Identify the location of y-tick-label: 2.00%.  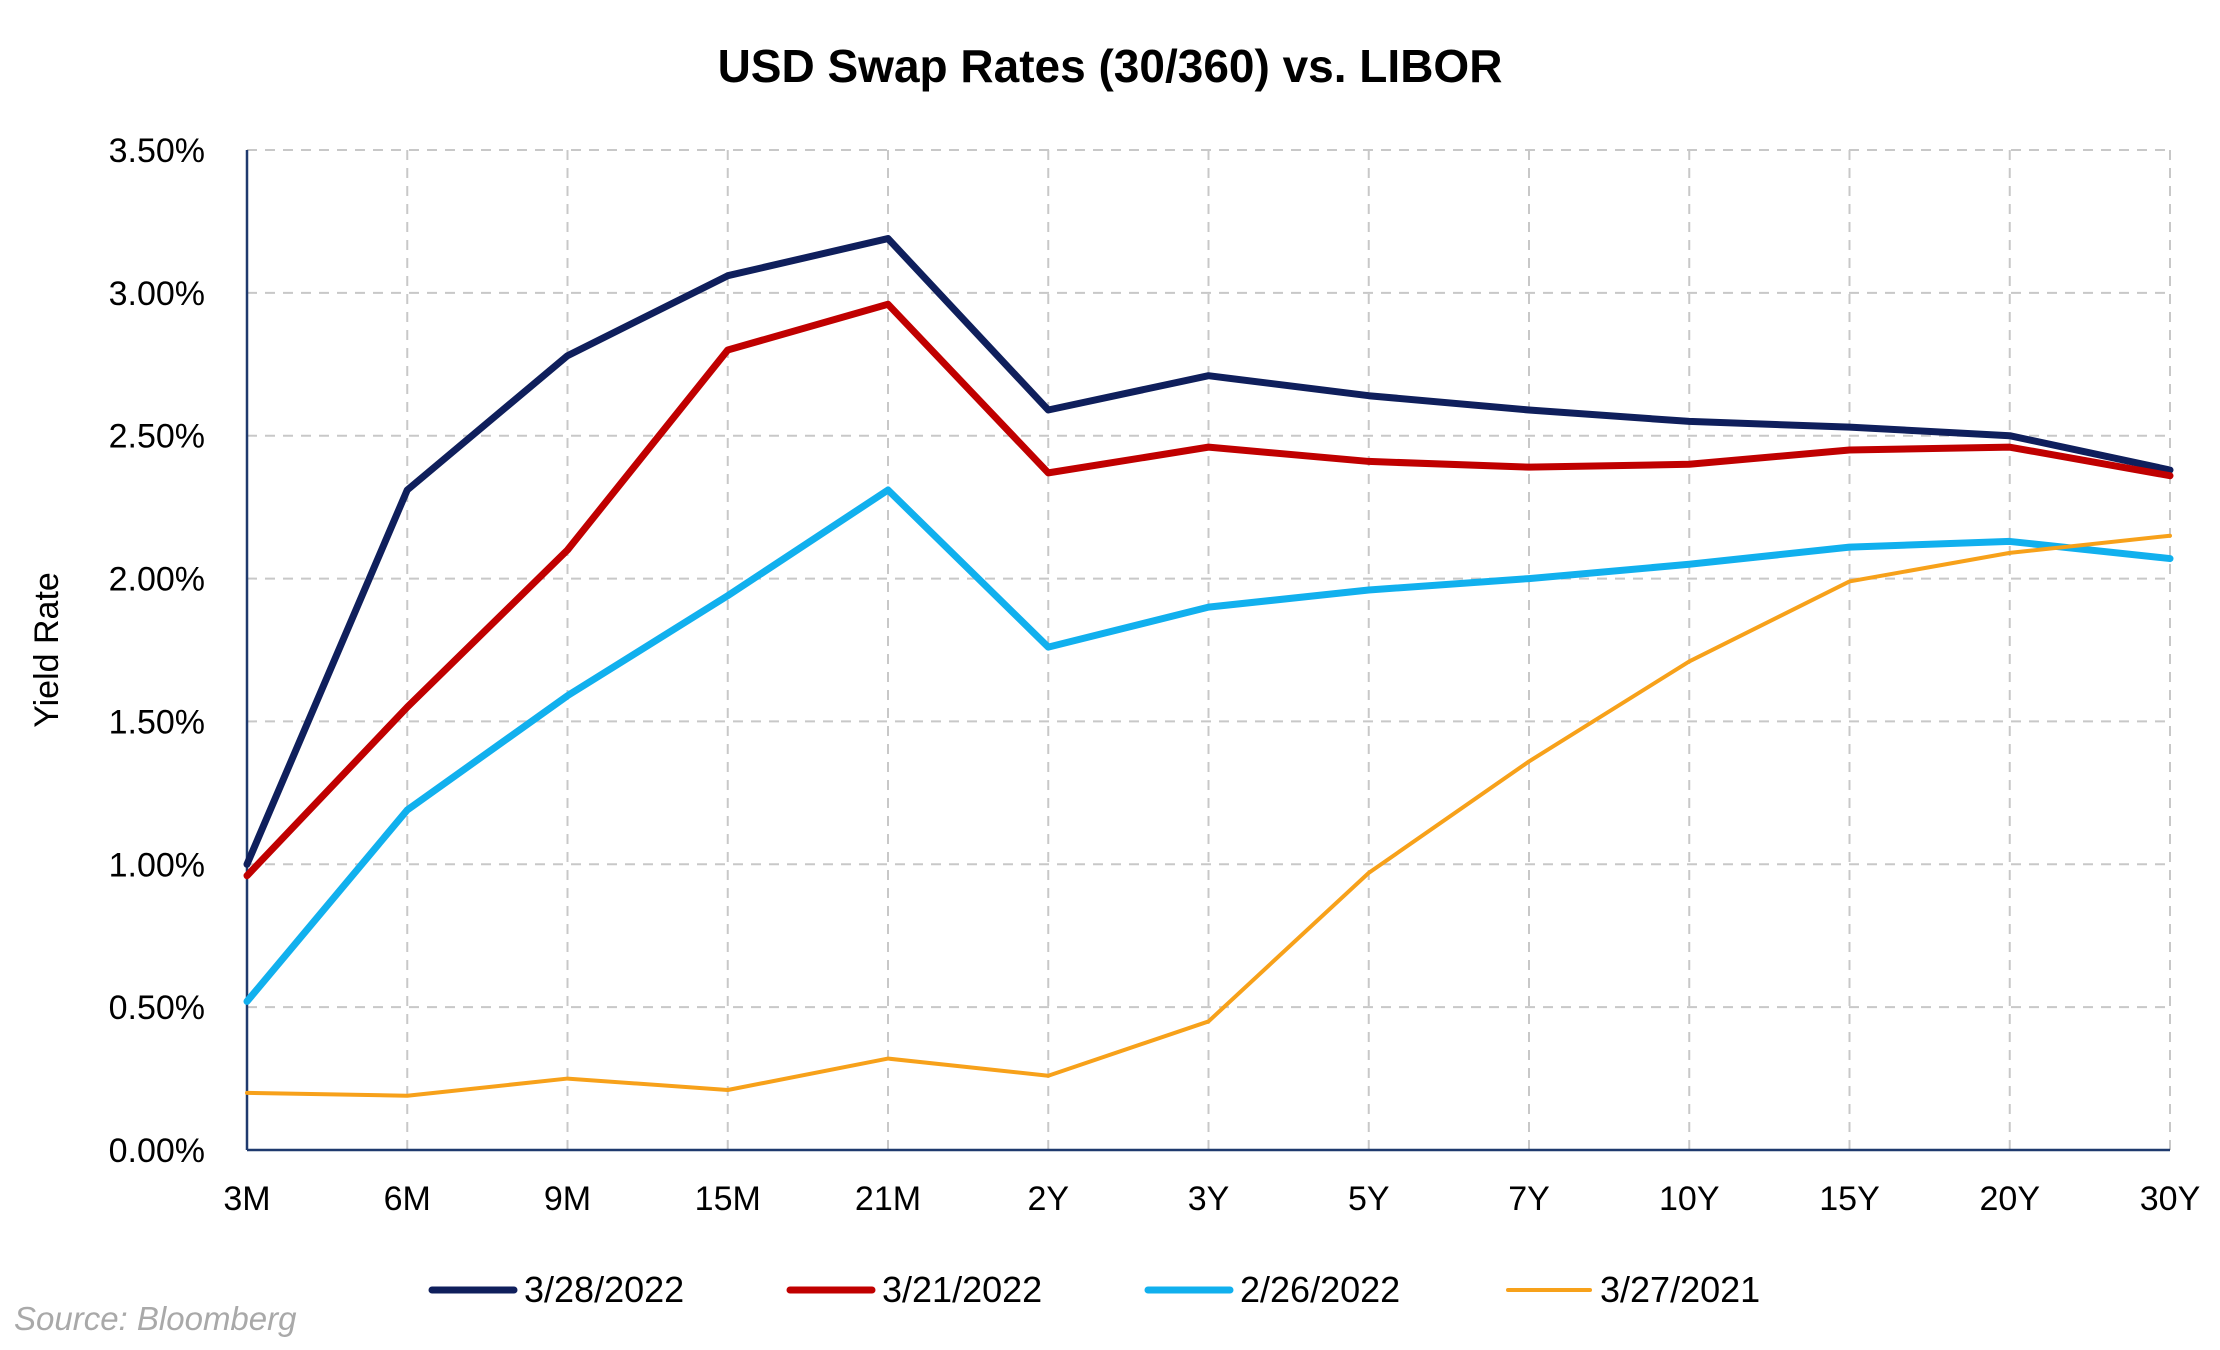
(157, 580).